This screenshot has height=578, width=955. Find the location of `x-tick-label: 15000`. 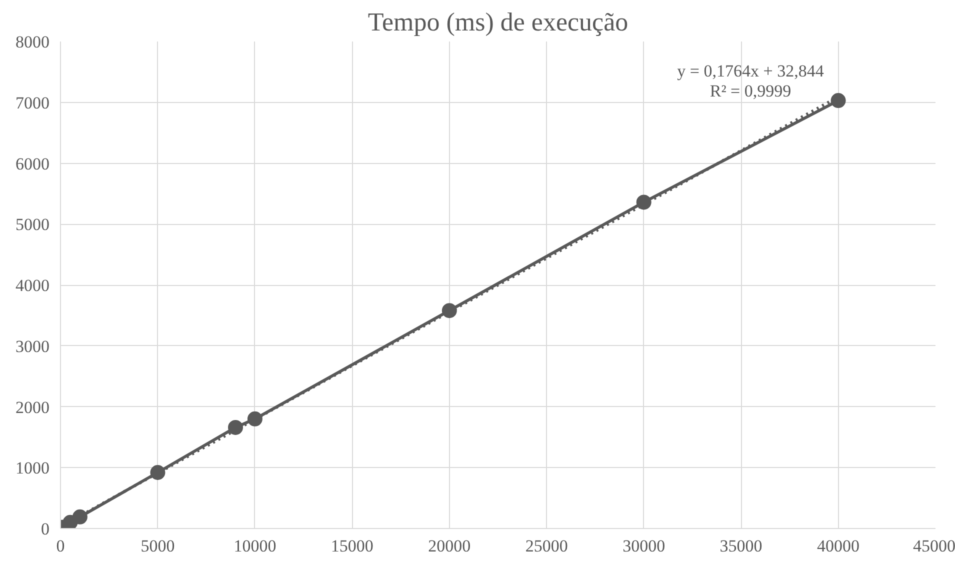

x-tick-label: 15000 is located at coordinates (352, 546).